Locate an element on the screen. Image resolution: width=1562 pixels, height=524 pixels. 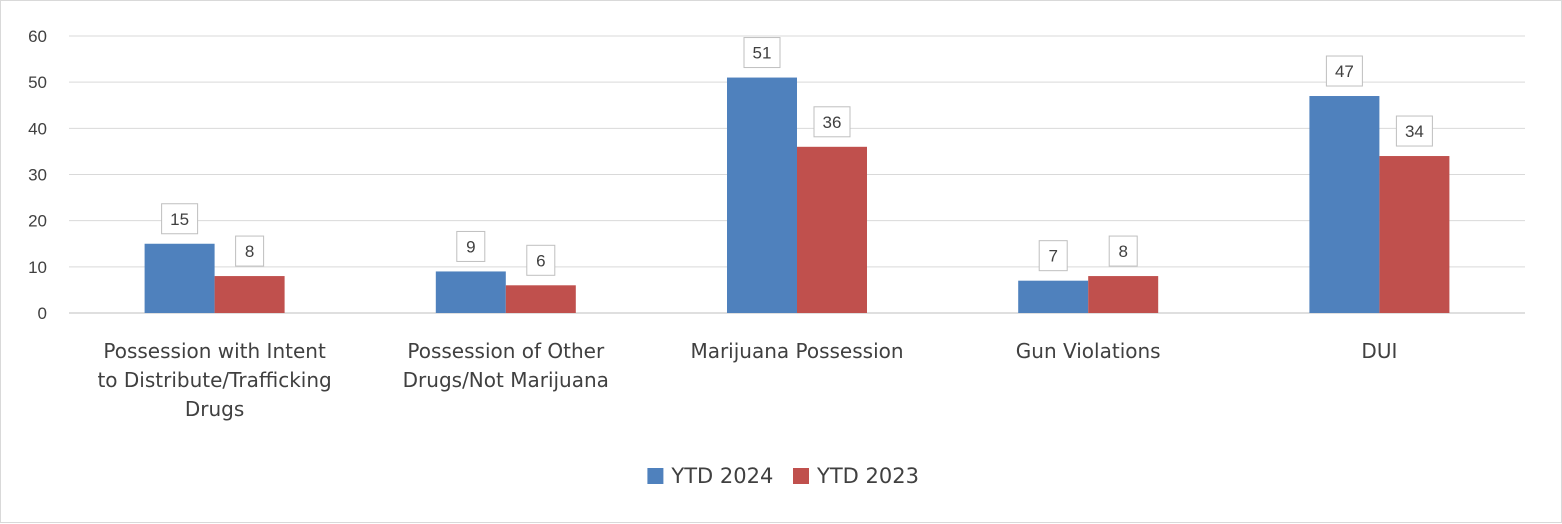
legend-label-1: YTD 2023 is located at coordinates (867, 476).